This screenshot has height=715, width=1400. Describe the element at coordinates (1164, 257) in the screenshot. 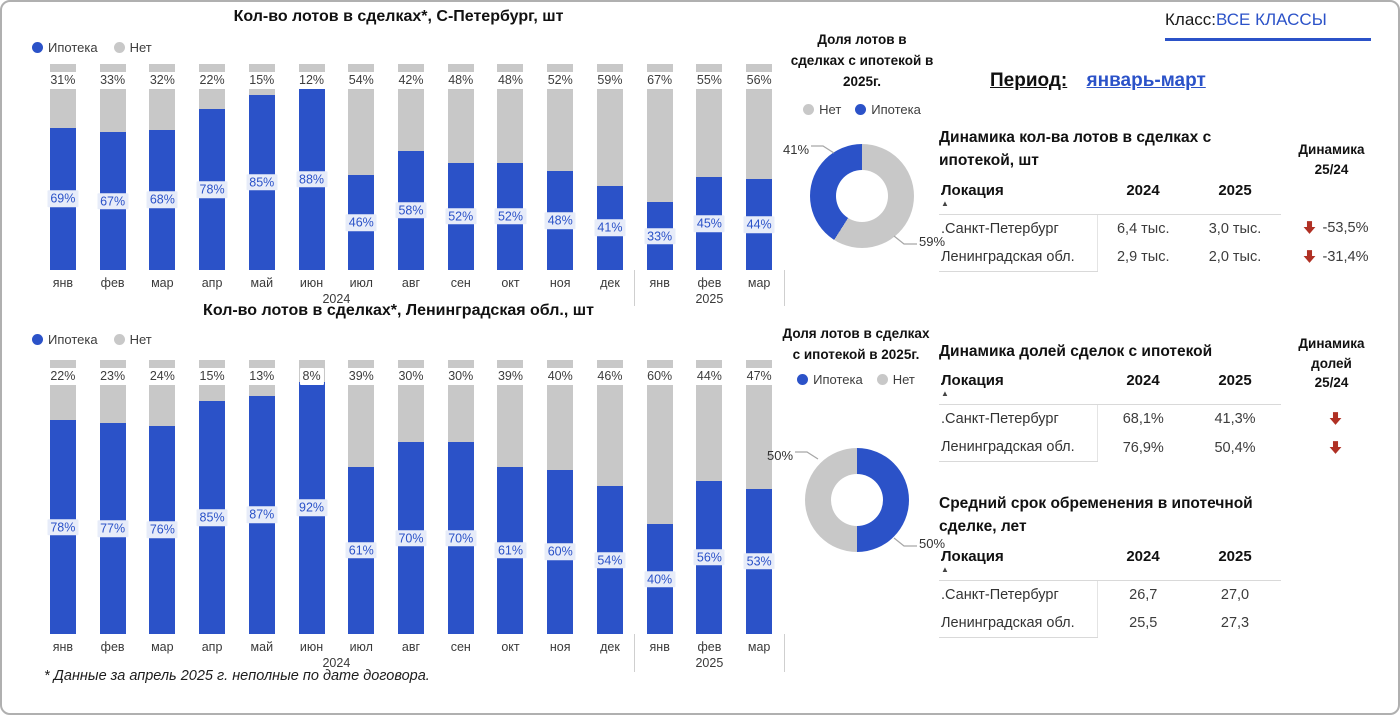

I see `table-row: Ленинградская обл. 2,9 тыс. 2,0 тыс. -31,4%` at that location.